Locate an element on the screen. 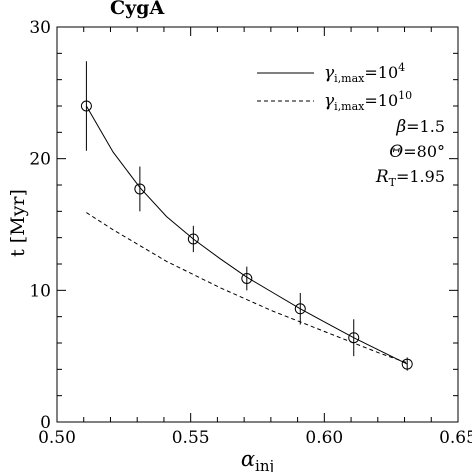 The height and width of the screenshot is (472, 472). legend-entry: γi,max=104 is located at coordinates (364, 73).